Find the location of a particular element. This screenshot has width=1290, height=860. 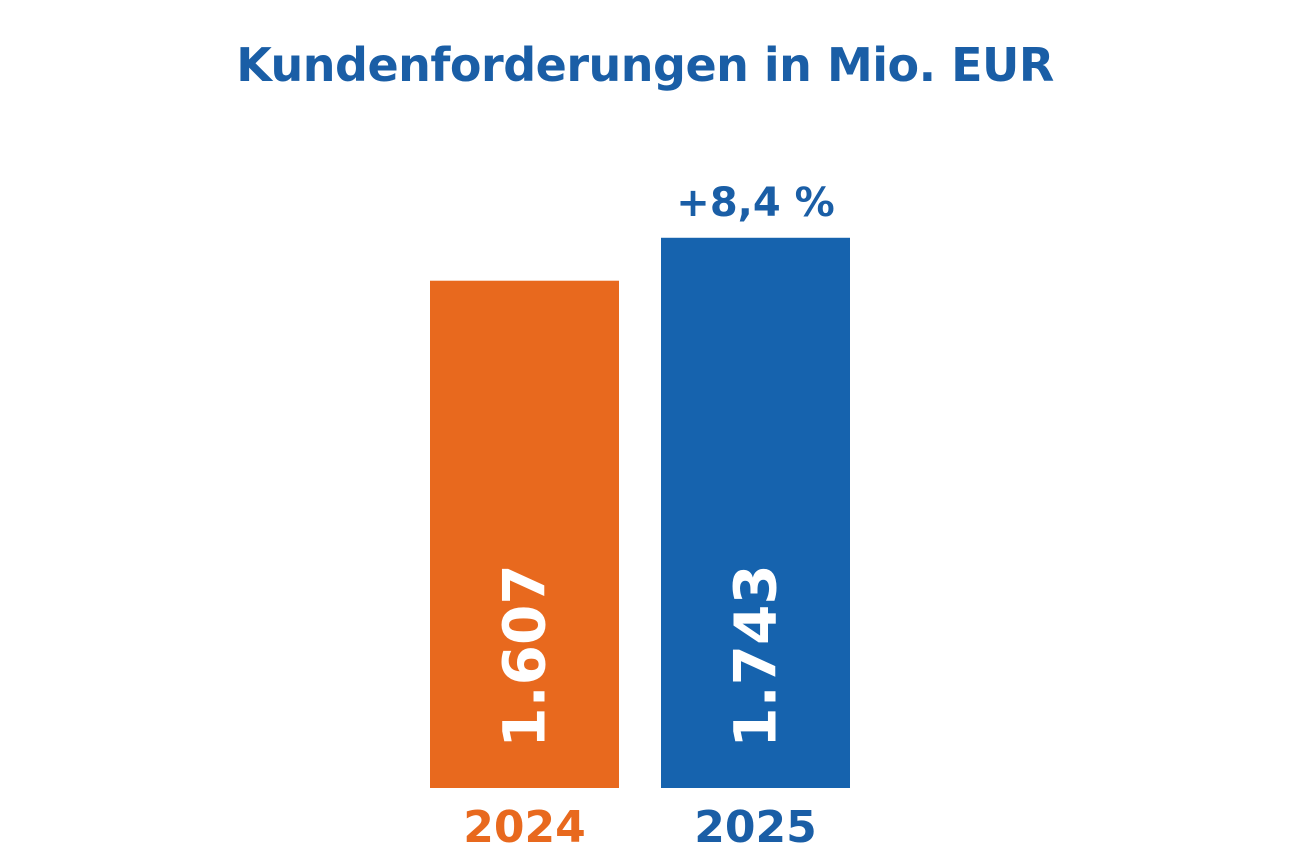

chart-title: Kundenforderungen in Mio. EUR is located at coordinates (645, 65).